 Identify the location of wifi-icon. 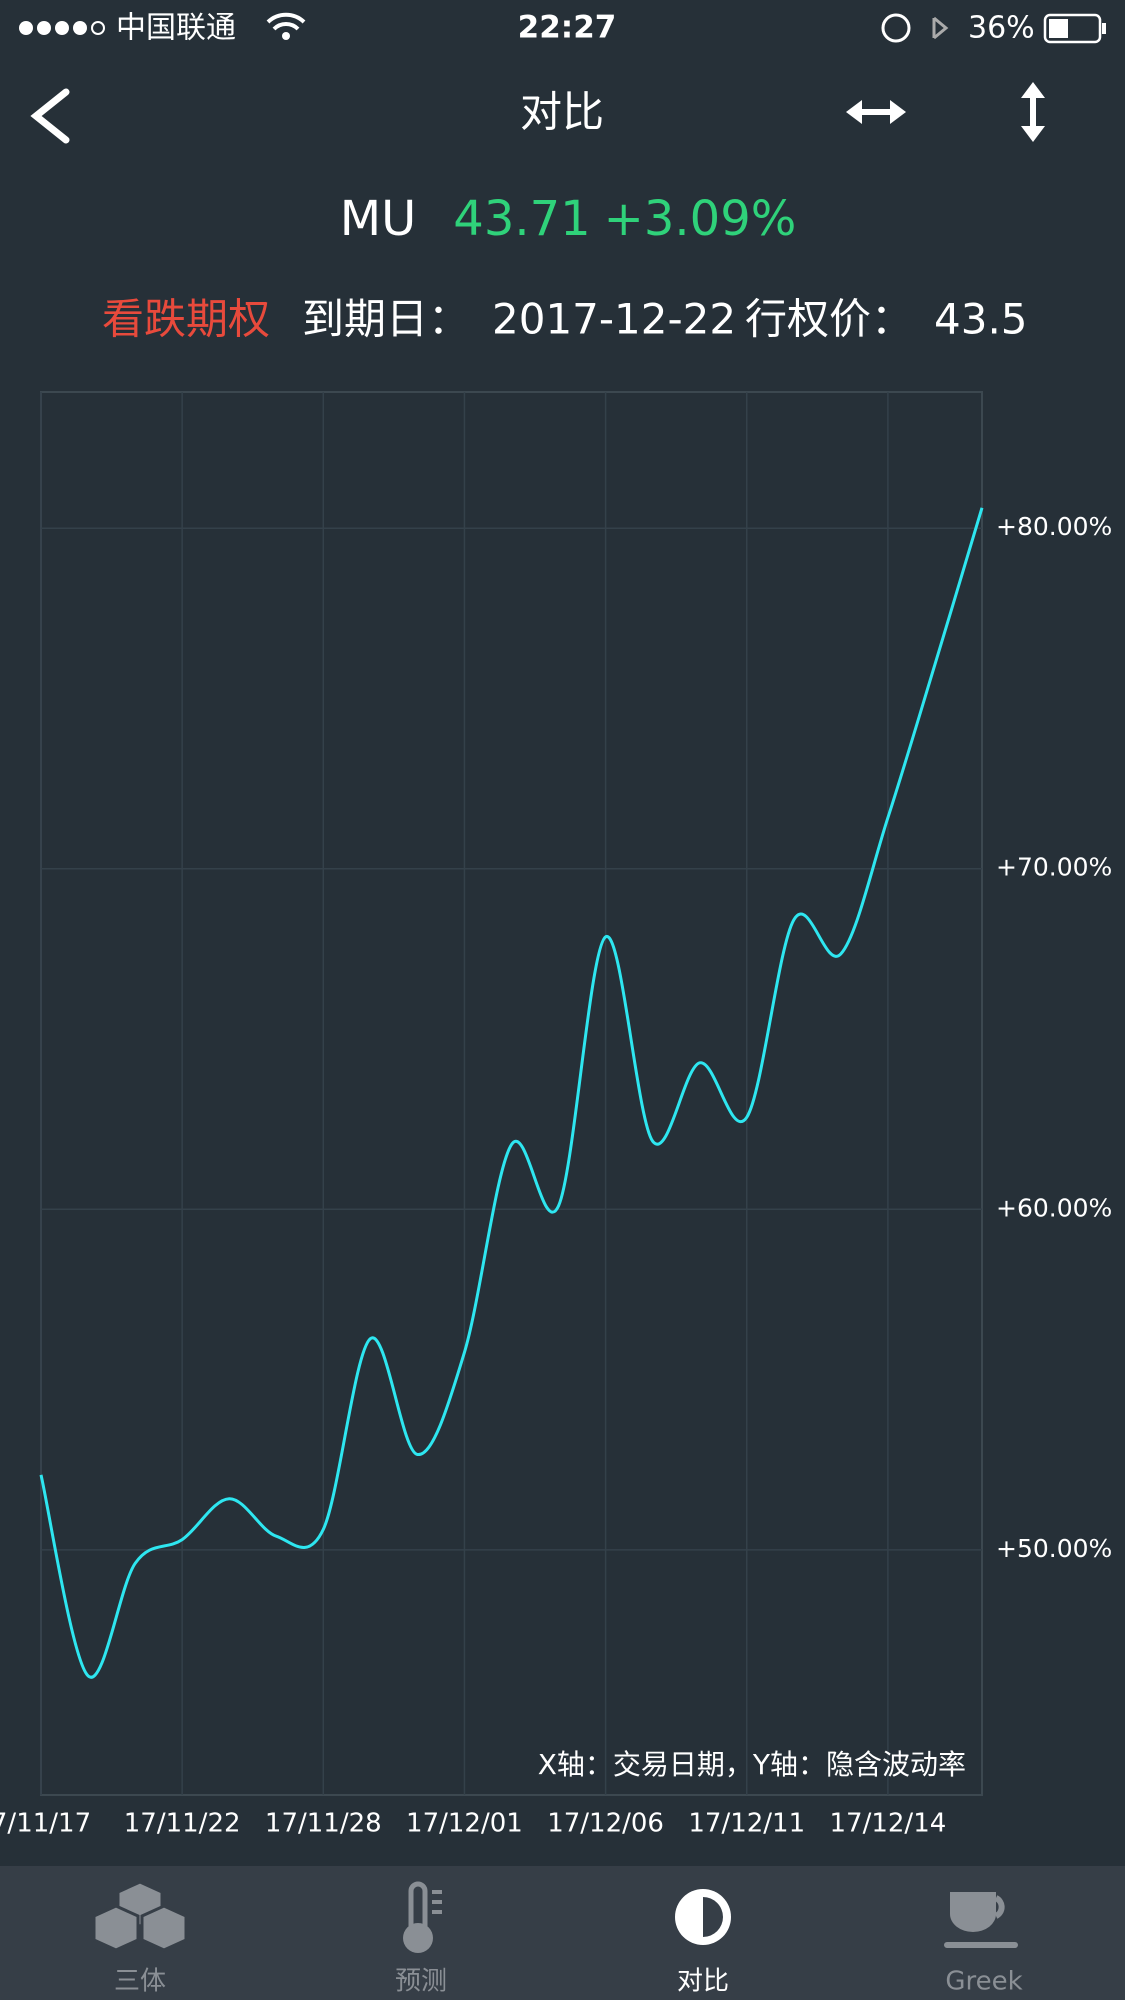
(286, 21).